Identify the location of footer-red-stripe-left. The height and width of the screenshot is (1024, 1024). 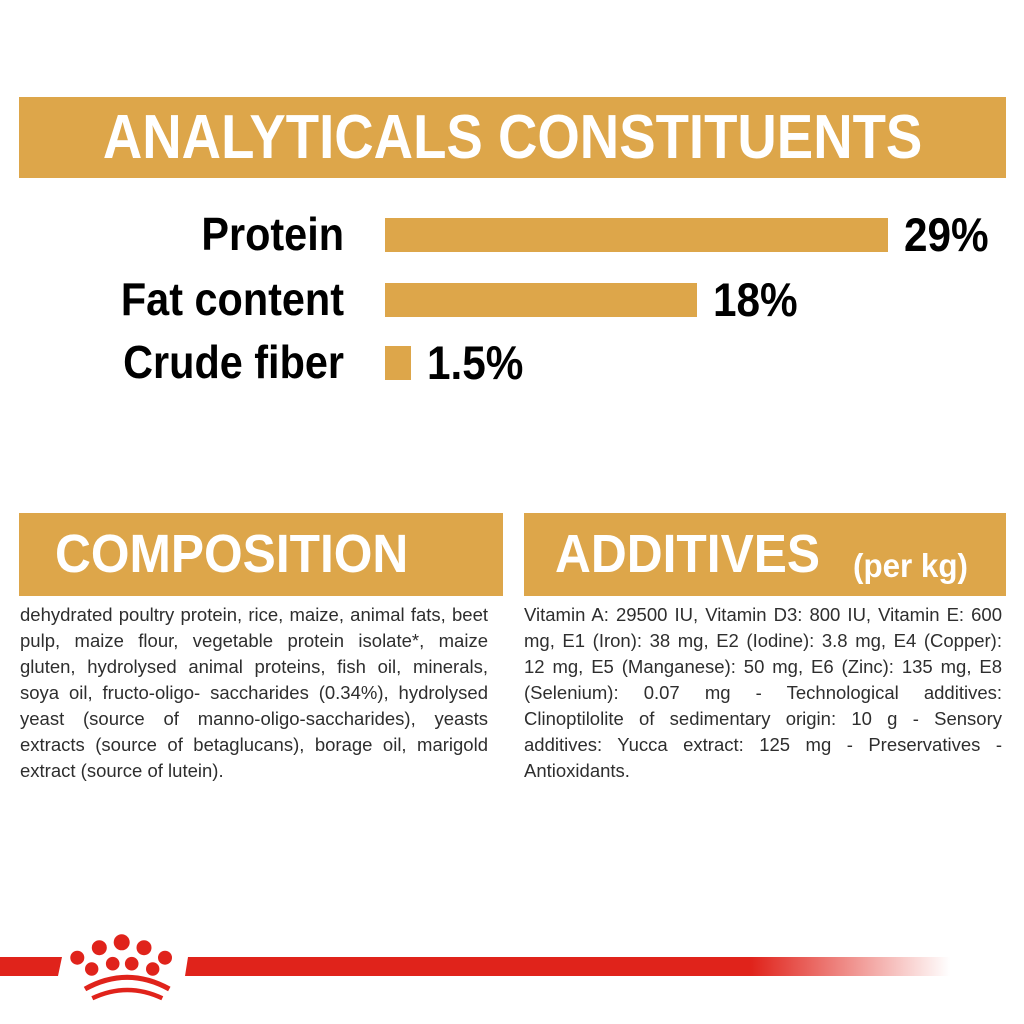
(31, 966).